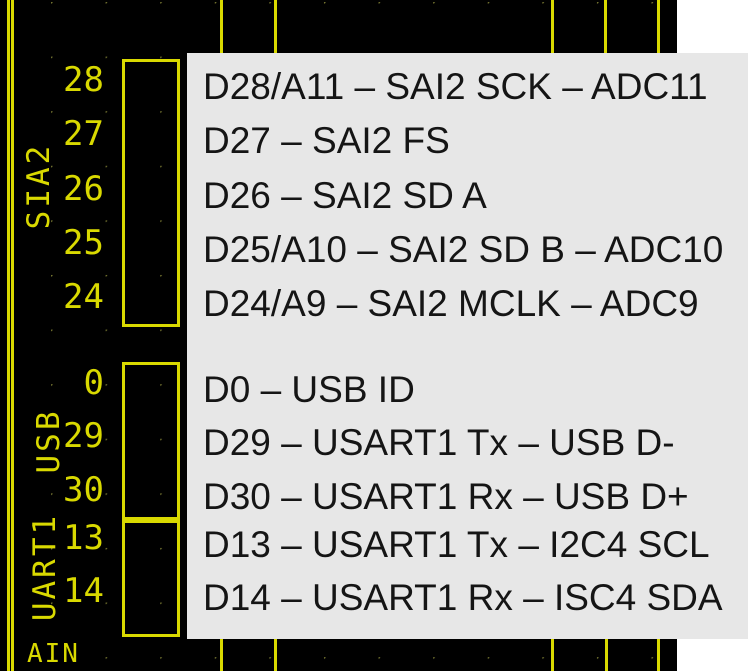 Image resolution: width=755 pixels, height=671 pixels. Describe the element at coordinates (83, 591) in the screenshot. I see `pin-number-14: 14` at that location.